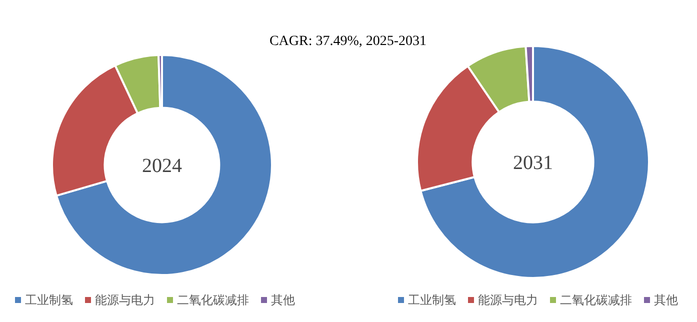  What do you see at coordinates (348, 41) in the screenshot?
I see `text: CAGR: 37.49%, 2025-2031` at bounding box center [348, 41].